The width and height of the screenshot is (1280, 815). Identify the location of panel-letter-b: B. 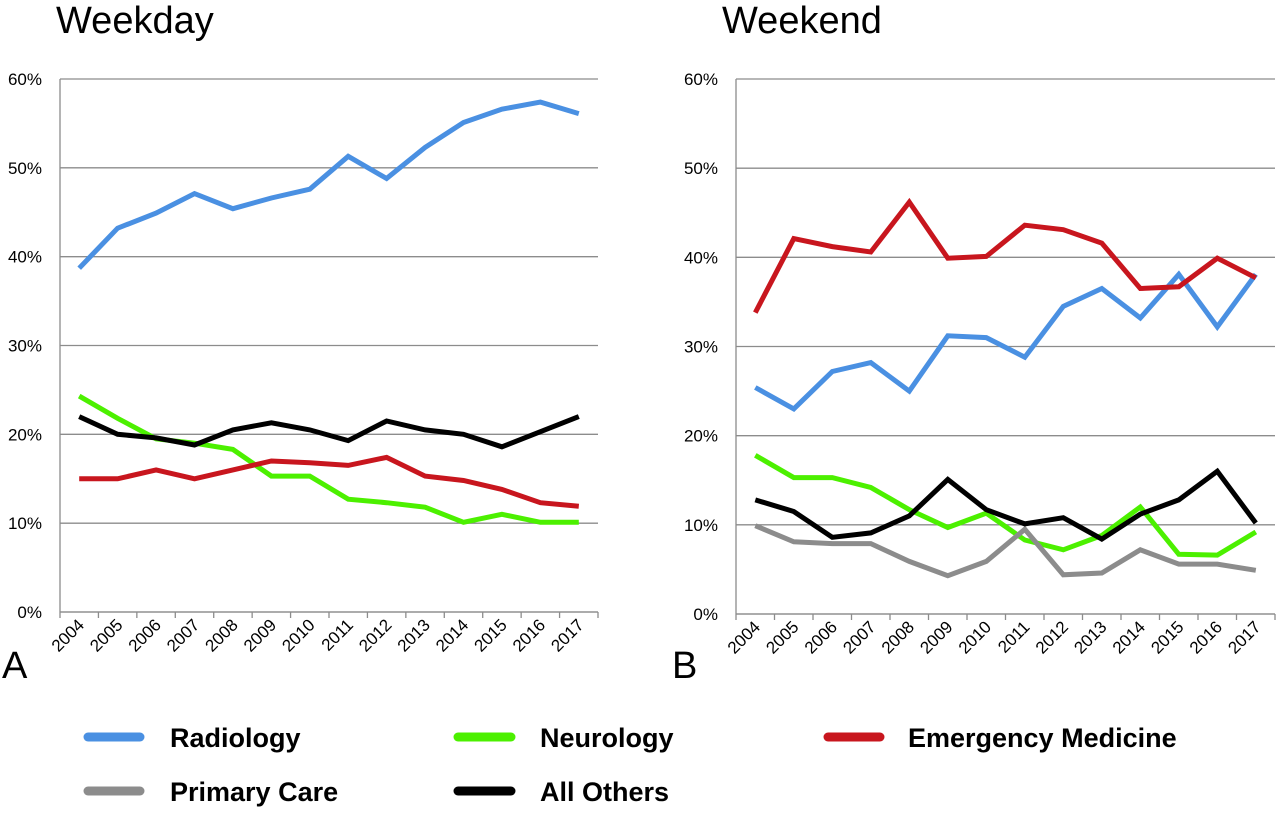
(684, 666).